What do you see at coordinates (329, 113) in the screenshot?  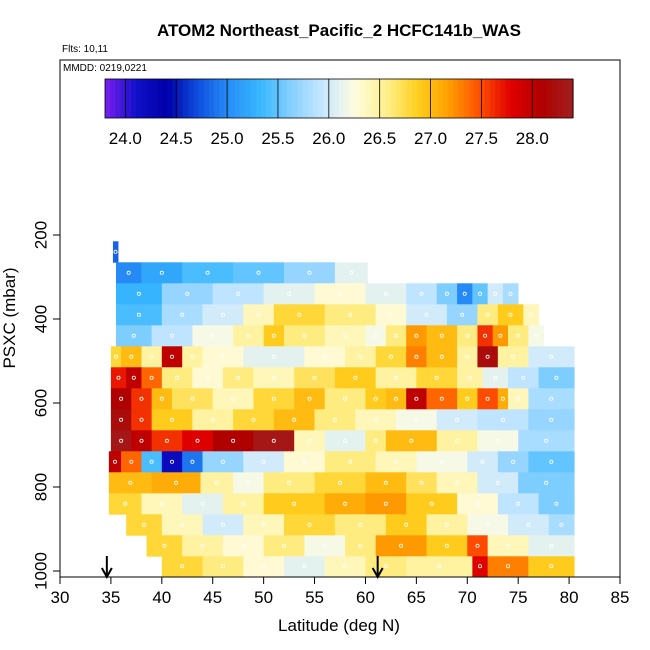 I see `colorbar-ticks: 24.0 24.5 25.0 25.5 26.0 26.5 27.0 27.5 28.0` at bounding box center [329, 113].